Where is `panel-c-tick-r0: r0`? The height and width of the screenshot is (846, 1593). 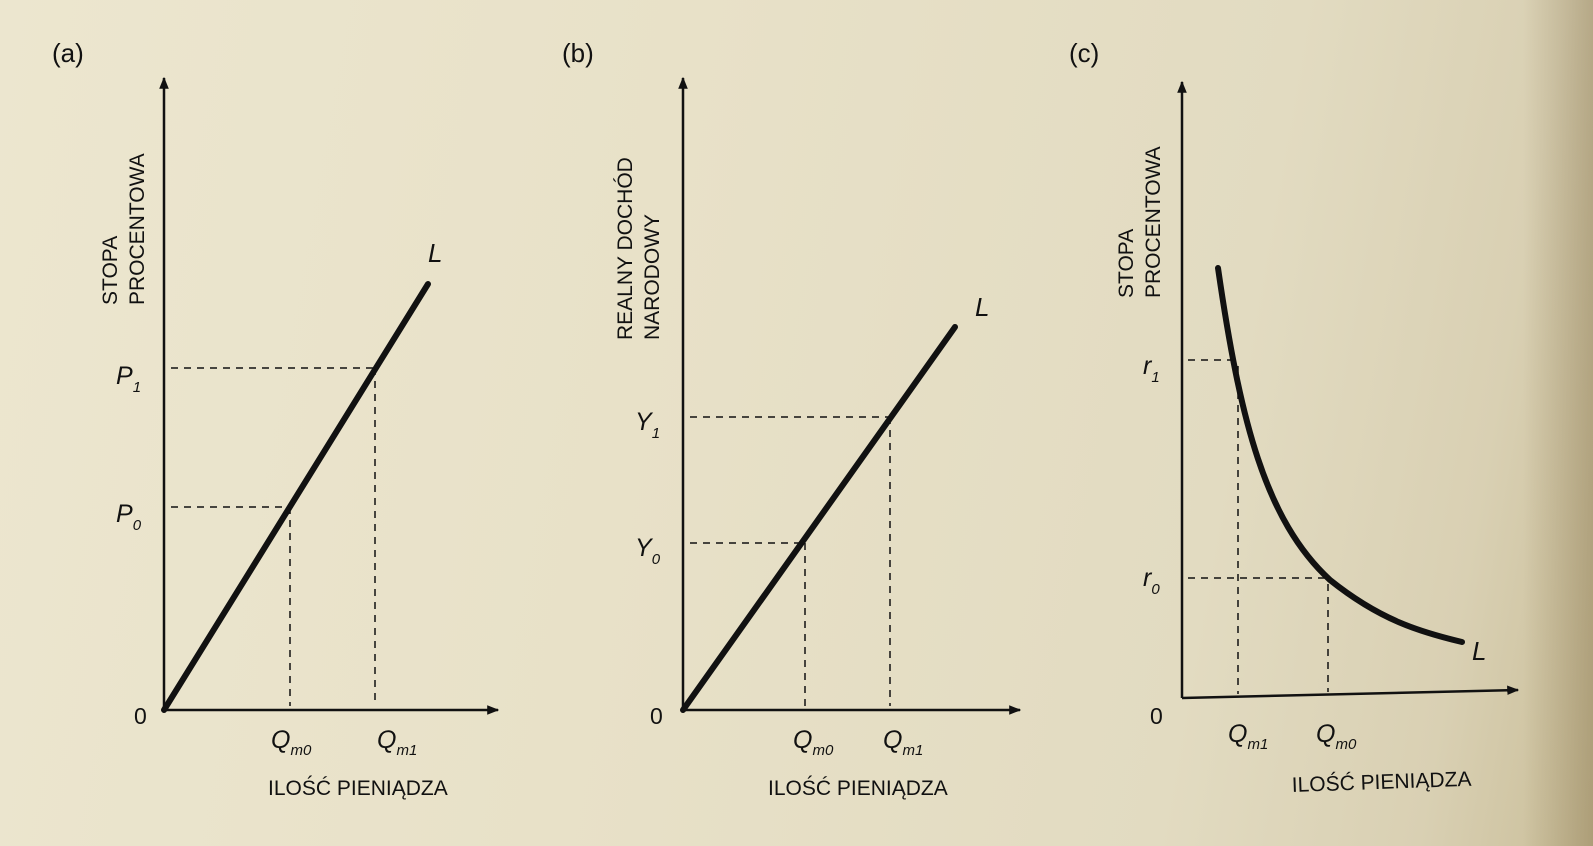 panel-c-tick-r0: r0 is located at coordinates (1151, 581).